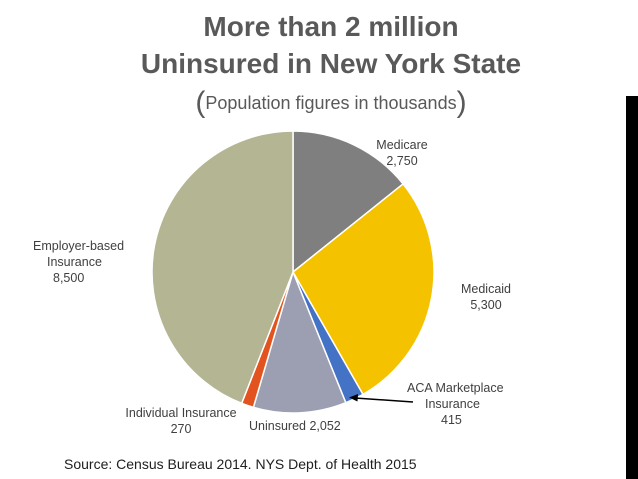  I want to click on chart-subtitle: (Population figures in thousands), so click(331, 103).